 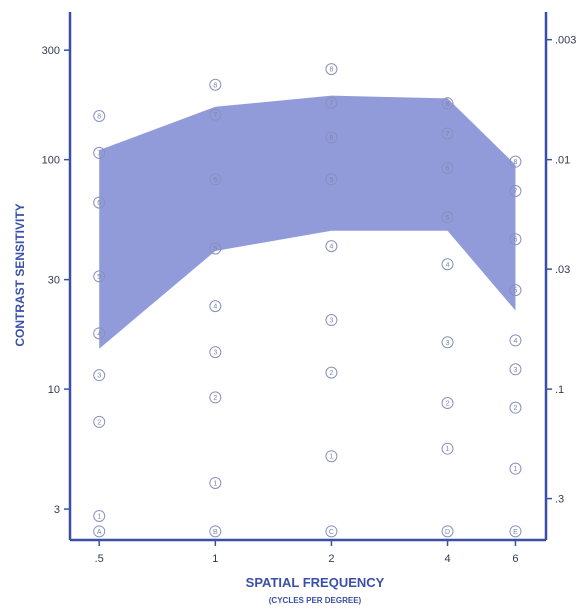 What do you see at coordinates (20, 274) in the screenshot?
I see `y-axis-title: CONTRAST SENSITIVITY` at bounding box center [20, 274].